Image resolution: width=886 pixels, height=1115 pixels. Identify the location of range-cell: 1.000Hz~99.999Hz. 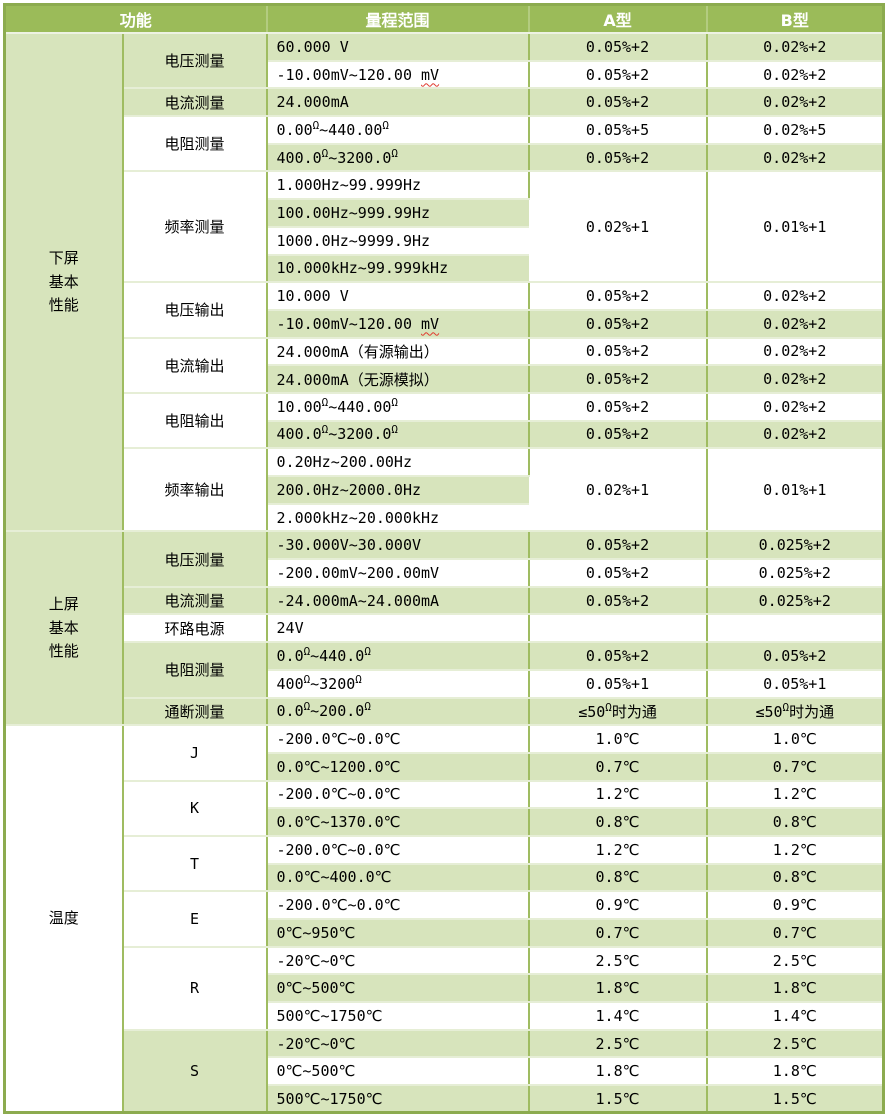
(398, 186).